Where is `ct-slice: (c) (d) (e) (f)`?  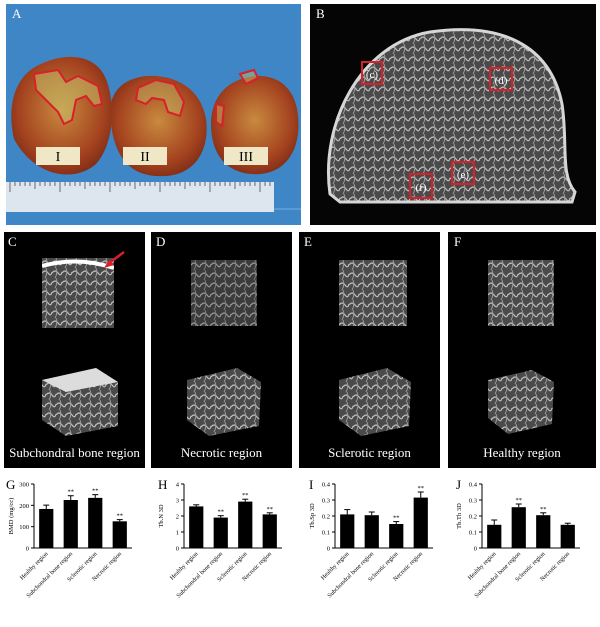 ct-slice: (c) (d) (e) (f) is located at coordinates (452, 116).